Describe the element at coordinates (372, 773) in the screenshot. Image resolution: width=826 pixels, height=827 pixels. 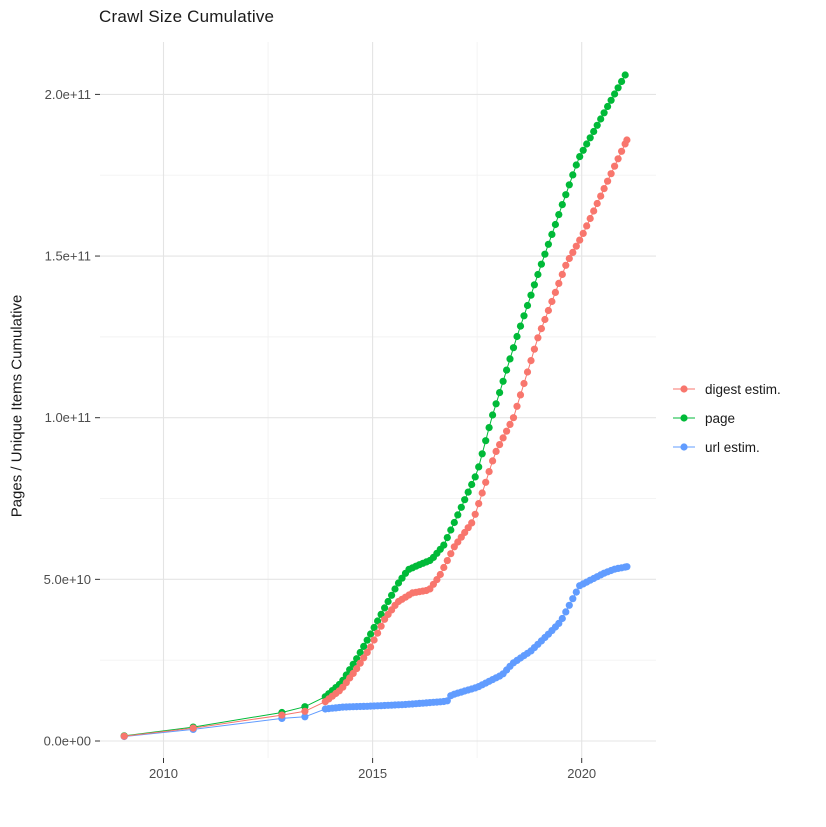
I see `x-tick-label: 2015` at that location.